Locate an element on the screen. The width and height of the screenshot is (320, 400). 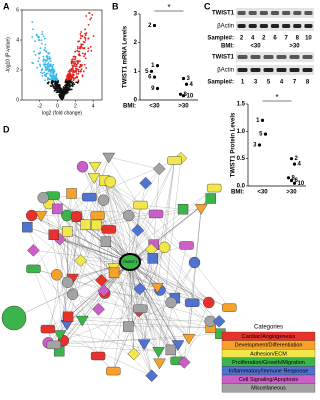
x-axis-label: log2 (fold change) is located at coordinates (62, 113).